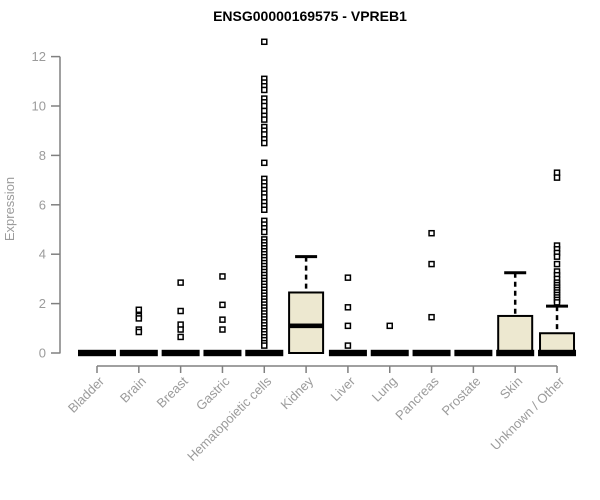  Describe the element at coordinates (9, 209) in the screenshot. I see `y-axis-label: Expression` at that location.